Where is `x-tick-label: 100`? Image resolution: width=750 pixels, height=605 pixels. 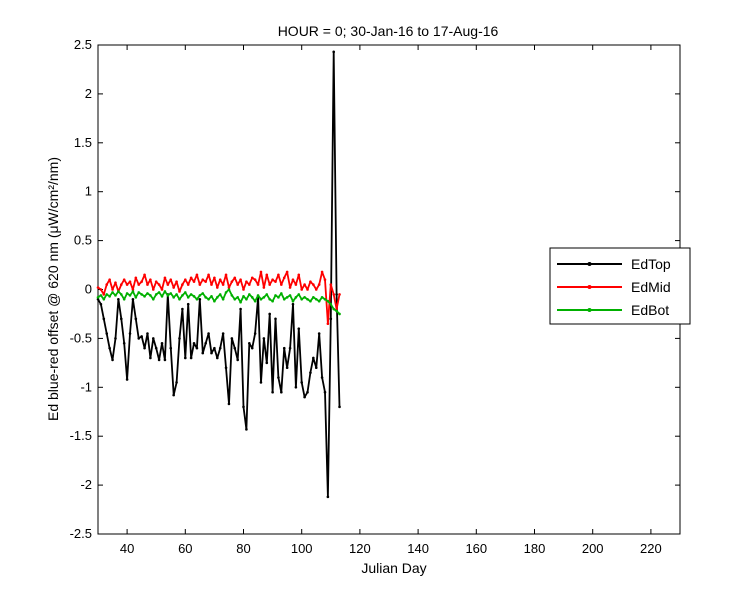
x-tick-label: 100 is located at coordinates (302, 548).